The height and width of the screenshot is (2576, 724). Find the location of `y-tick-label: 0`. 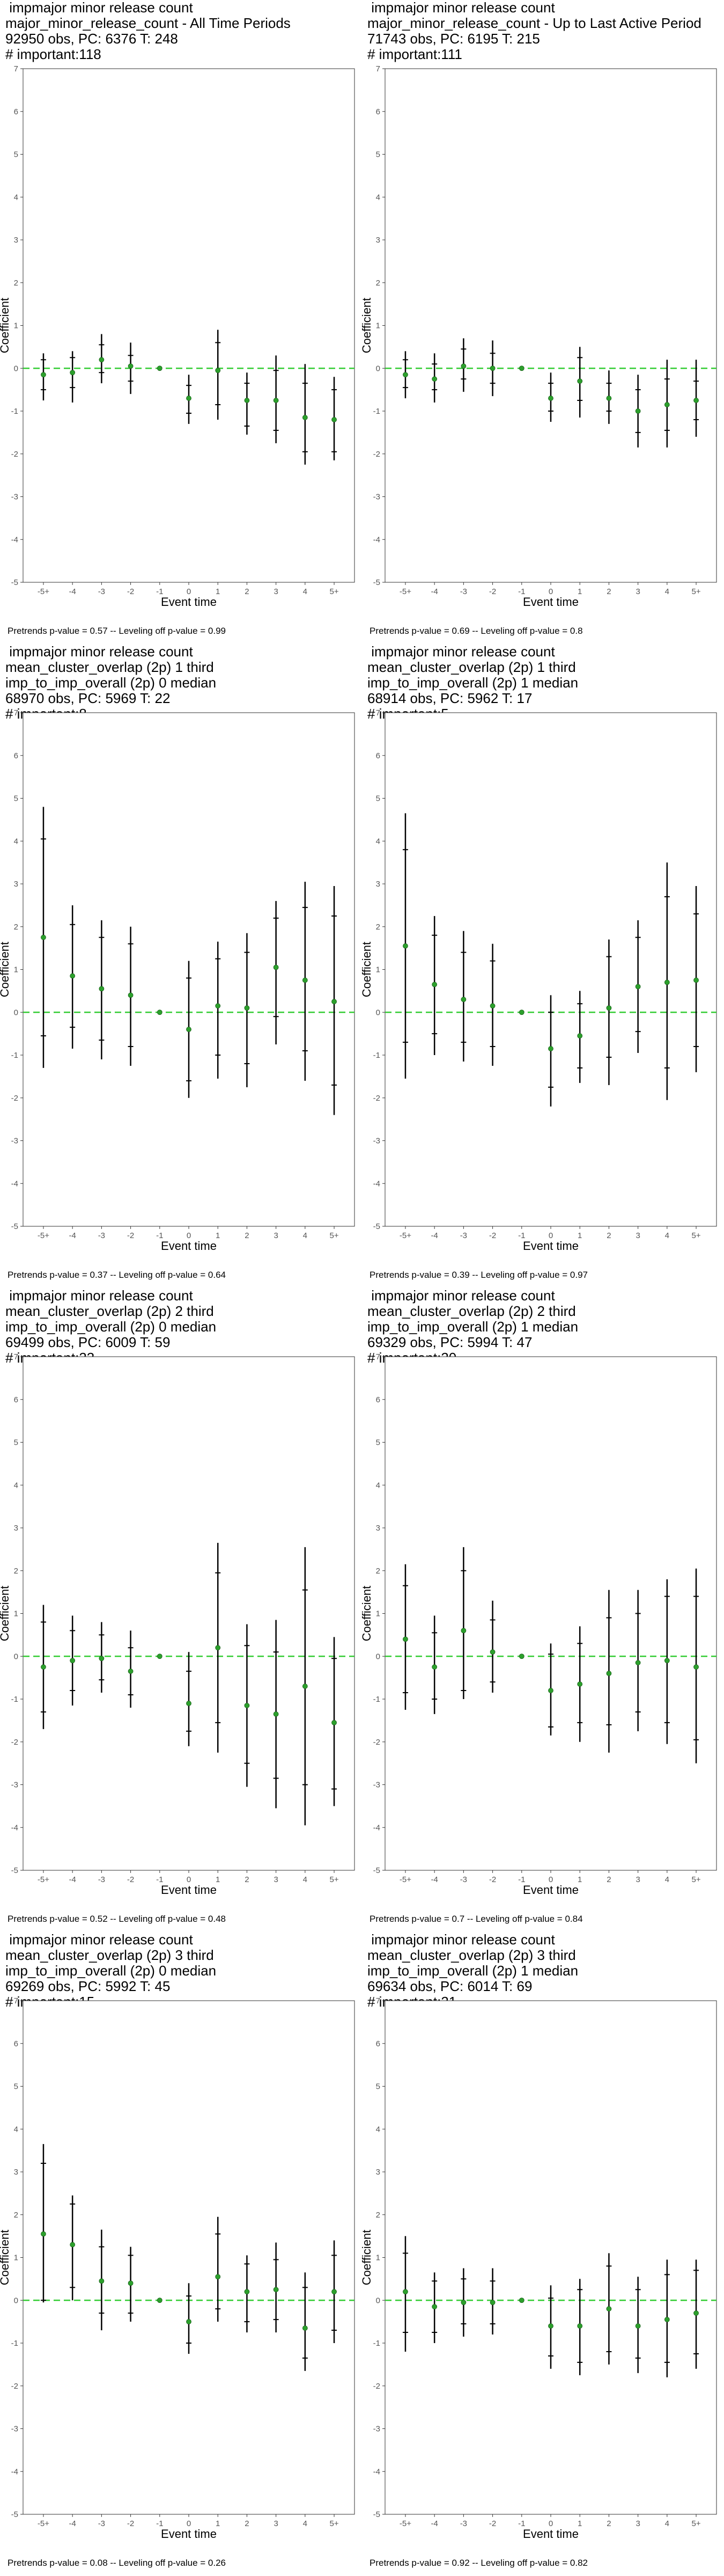

y-tick-label: 0 is located at coordinates (16, 1012).